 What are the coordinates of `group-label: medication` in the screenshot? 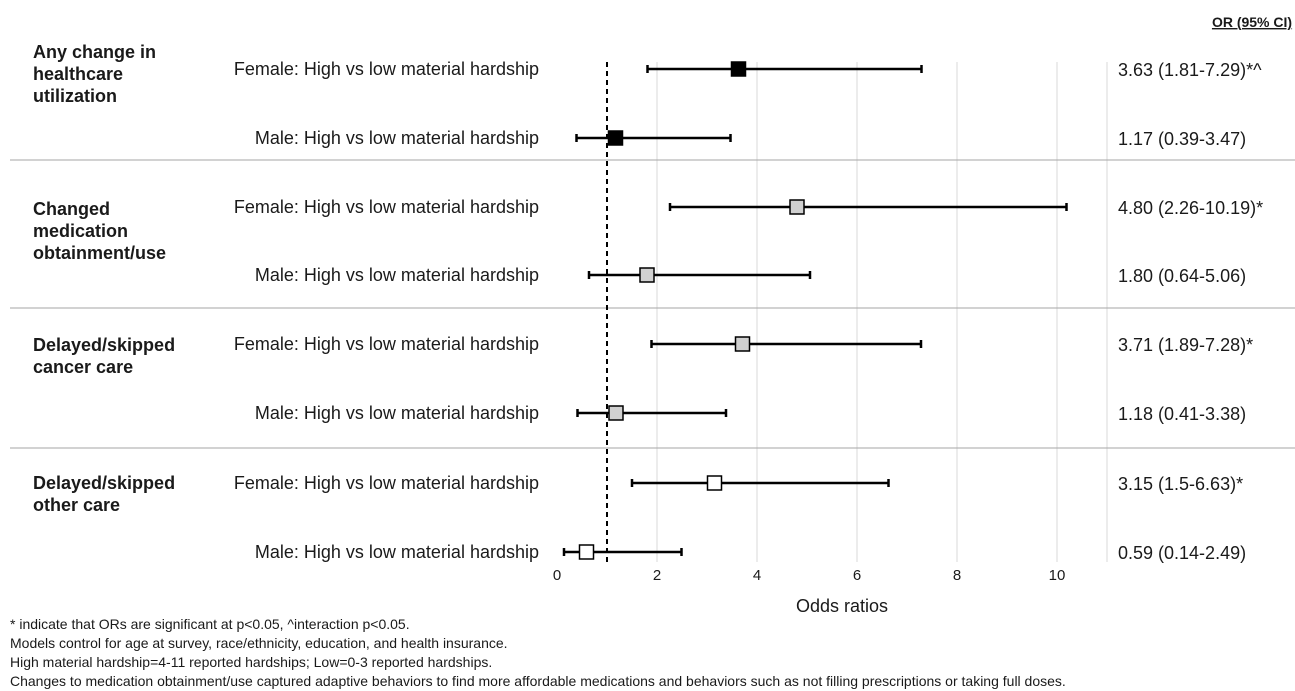 It's located at (80, 231).